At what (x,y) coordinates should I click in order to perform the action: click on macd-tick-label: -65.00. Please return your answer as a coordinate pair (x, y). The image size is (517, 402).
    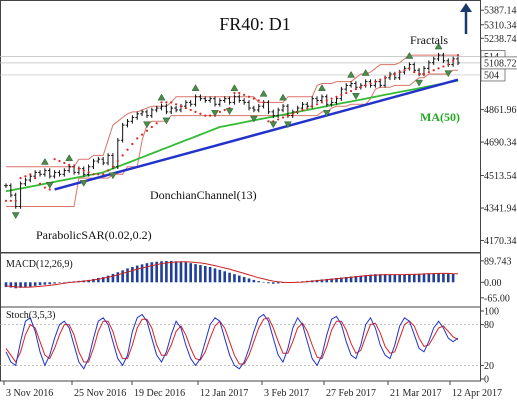
    Looking at the image, I should click on (497, 298).